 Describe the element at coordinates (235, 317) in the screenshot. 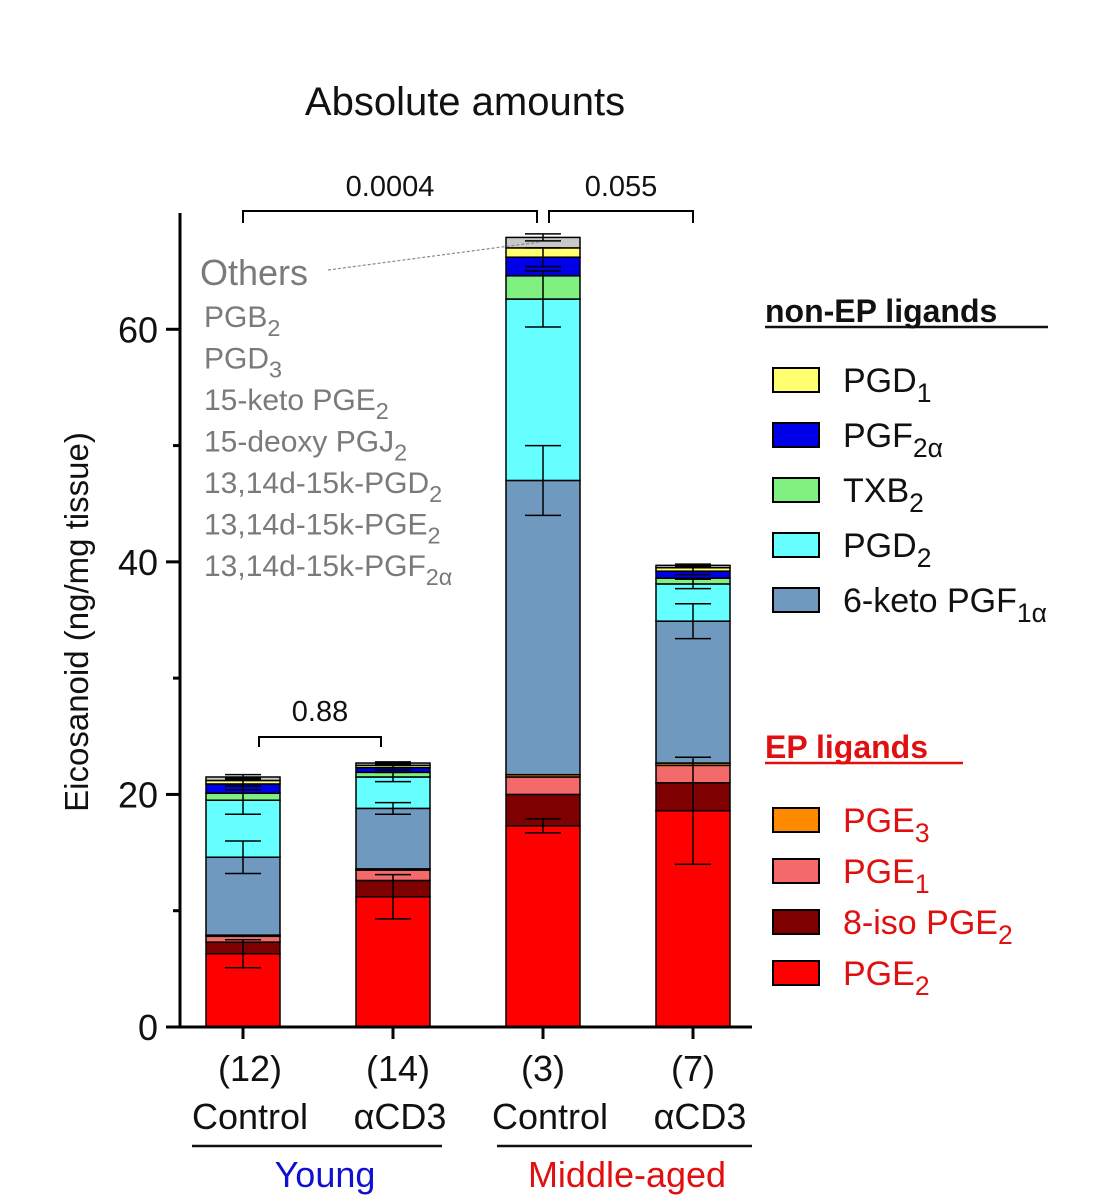

I see `others-item-base: PGB` at that location.